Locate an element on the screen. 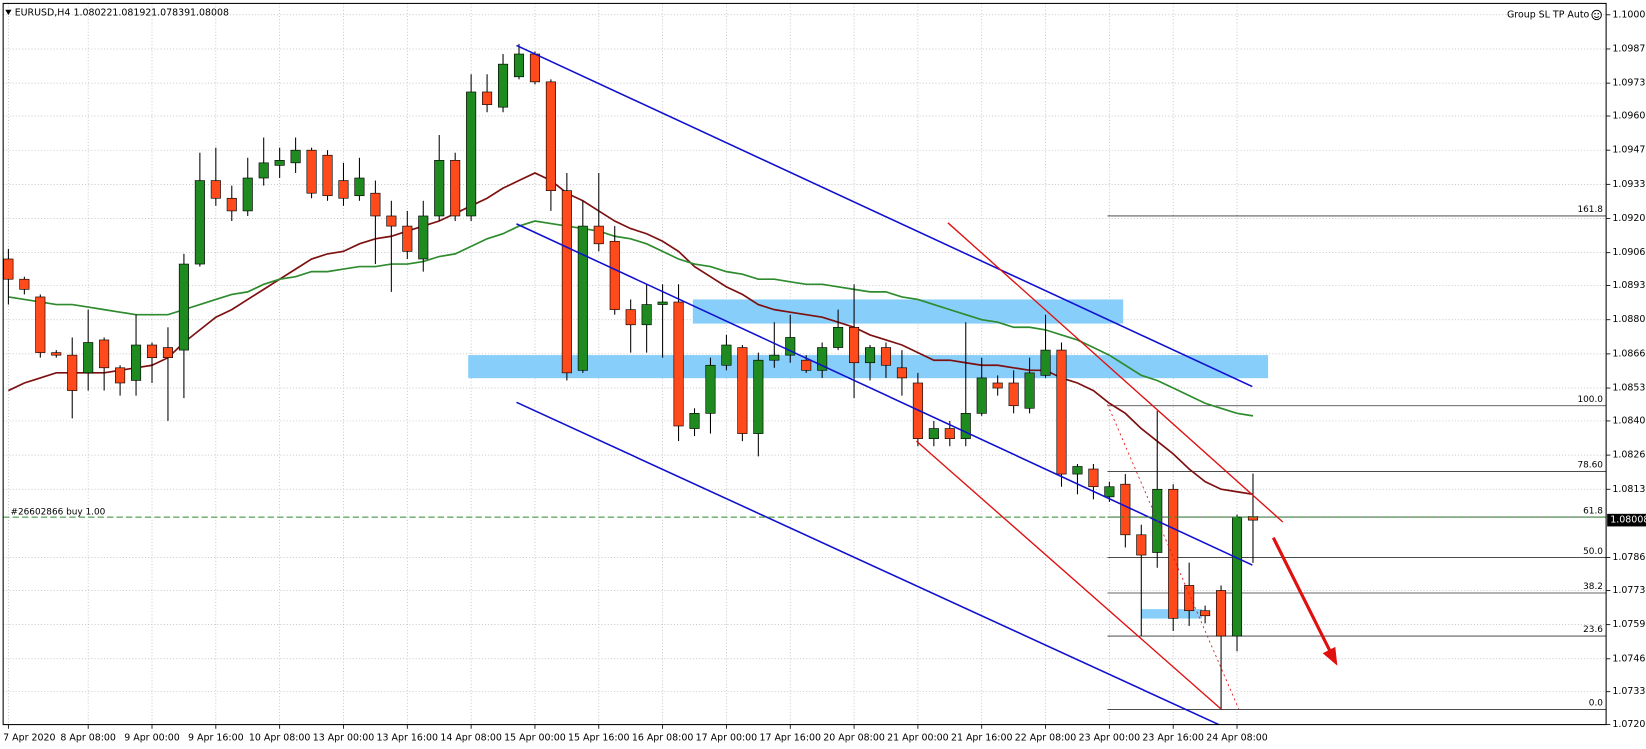 The image size is (1646, 749). x-tick-label: 7 Apr 2020 is located at coordinates (29, 738).